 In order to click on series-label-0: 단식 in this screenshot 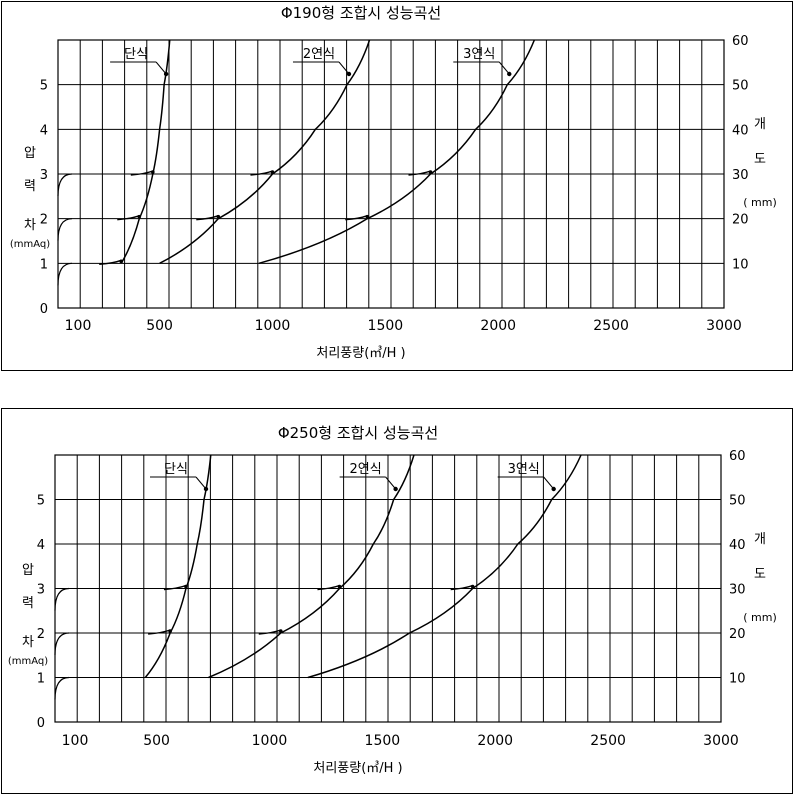, I will do `click(136, 54)`.